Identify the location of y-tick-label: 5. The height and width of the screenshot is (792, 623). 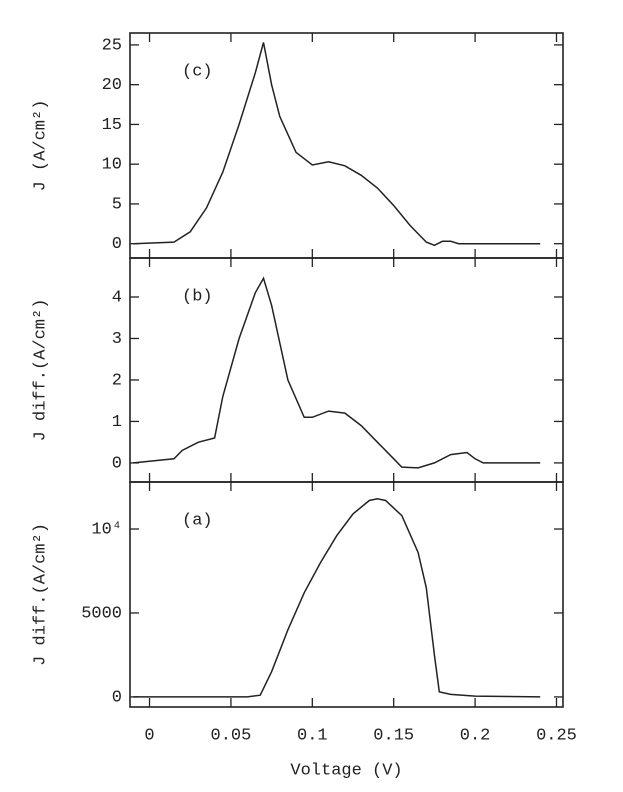
(117, 204).